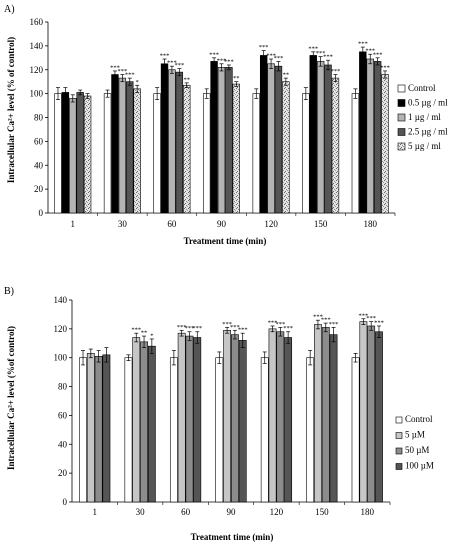 The height and width of the screenshot is (550, 476). Describe the element at coordinates (419, 466) in the screenshot. I see `chart-b-legend-label: 100 µM` at that location.